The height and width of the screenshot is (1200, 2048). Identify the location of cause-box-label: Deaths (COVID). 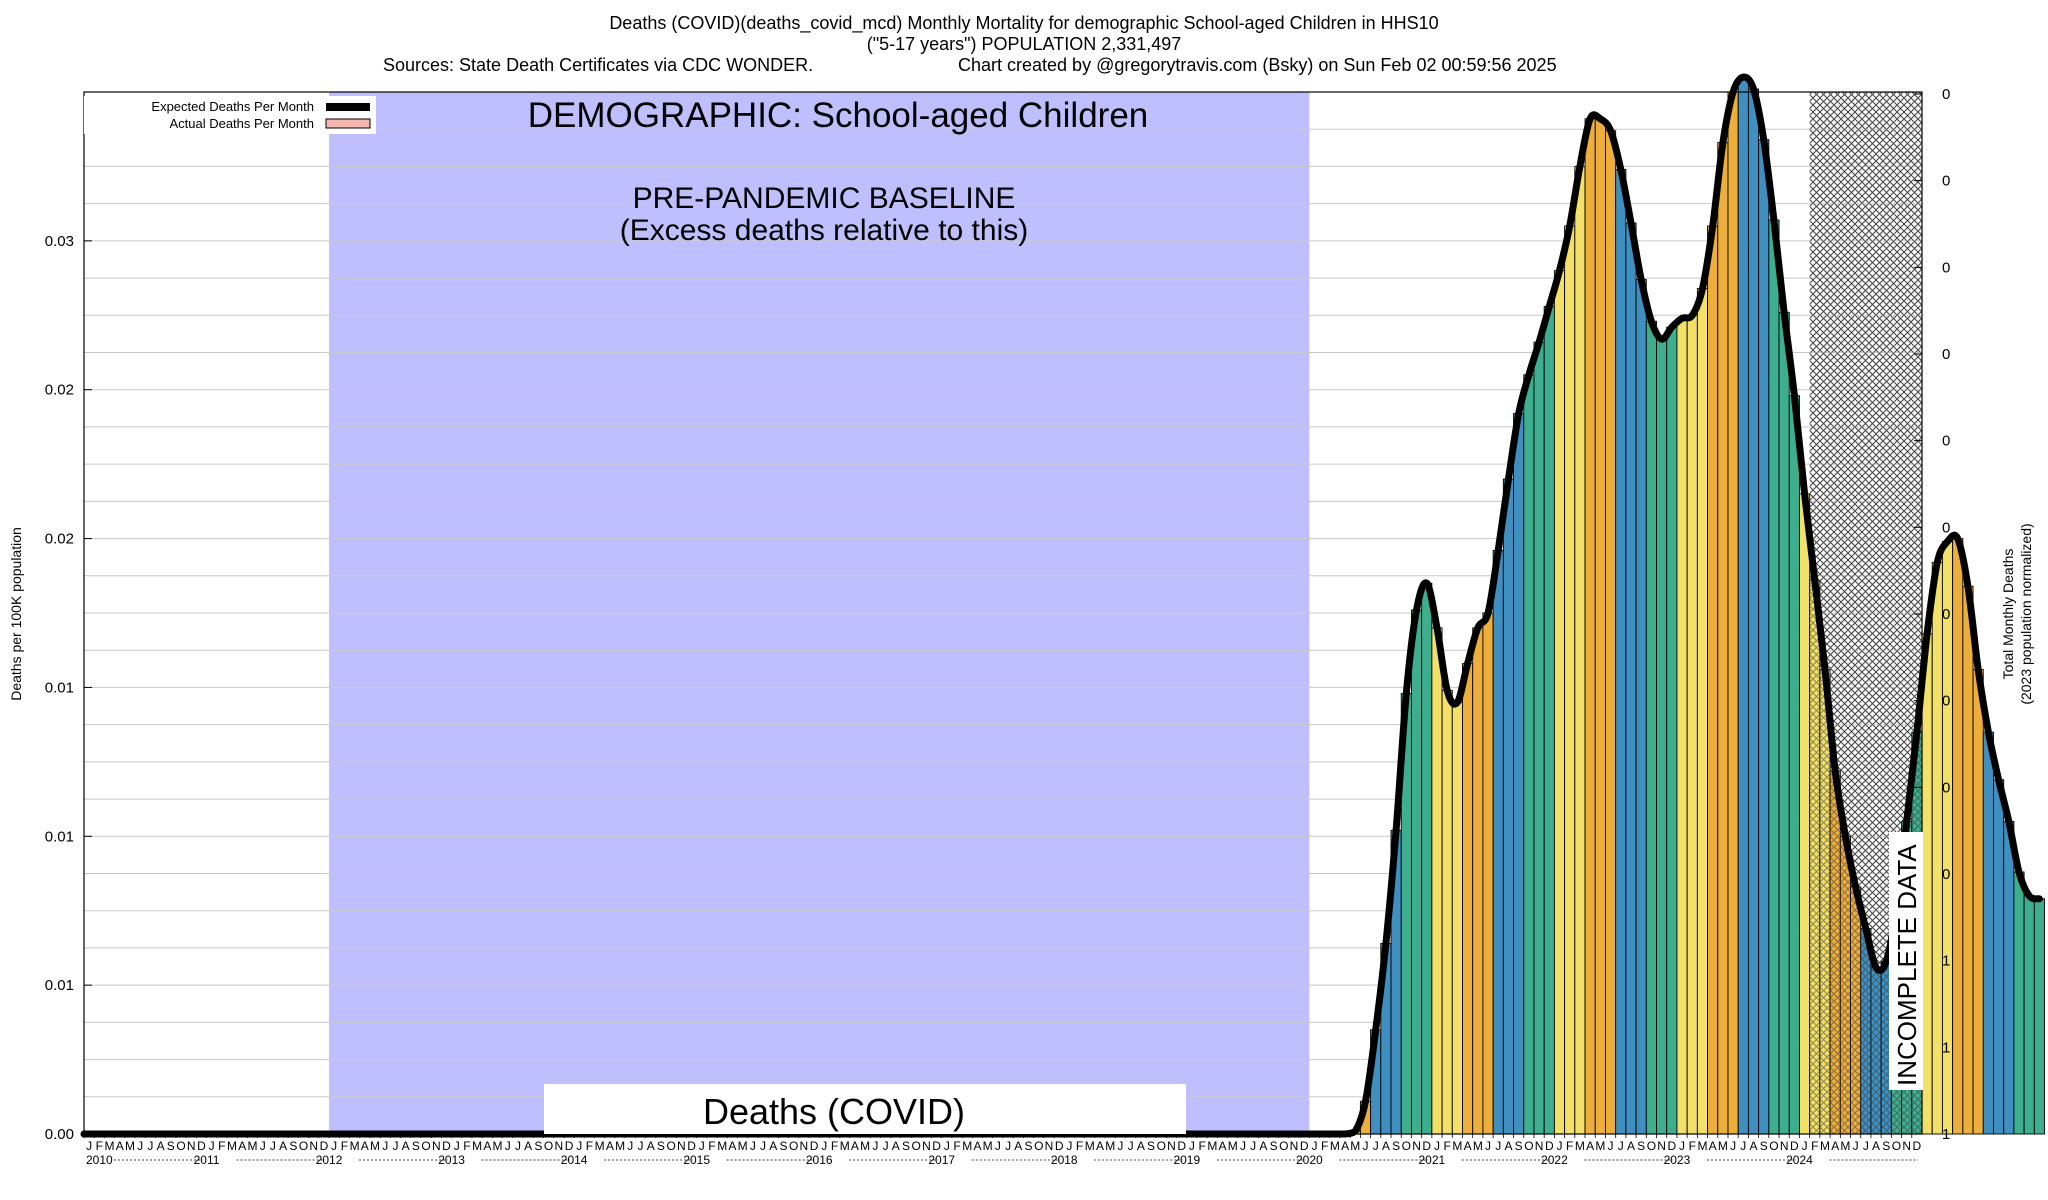
(834, 1111).